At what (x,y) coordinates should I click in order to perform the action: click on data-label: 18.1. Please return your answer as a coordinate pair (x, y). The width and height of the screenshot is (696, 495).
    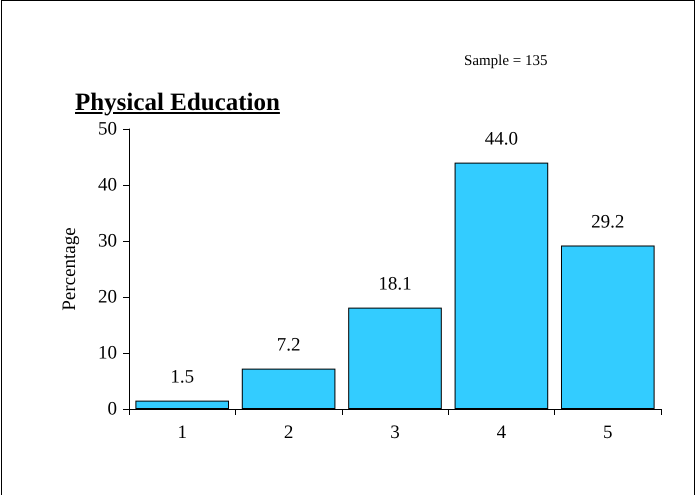
    Looking at the image, I should click on (395, 284).